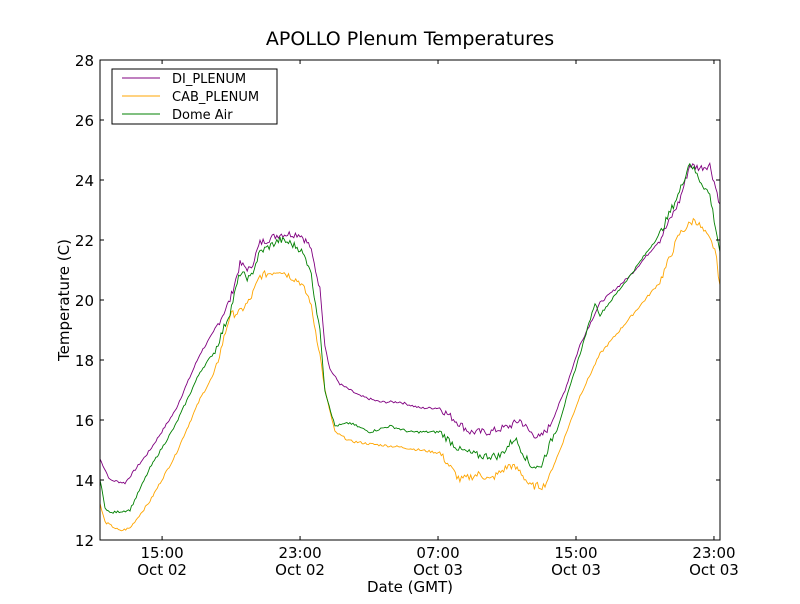  Describe the element at coordinates (437, 553) in the screenshot. I see `x-tick-label-time: 07:00` at that location.